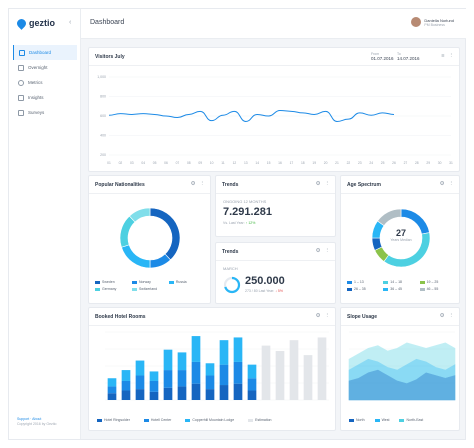 Image resolution: width=474 pixels, height=448 pixels. I want to click on legend-item: Estimation, so click(260, 420).